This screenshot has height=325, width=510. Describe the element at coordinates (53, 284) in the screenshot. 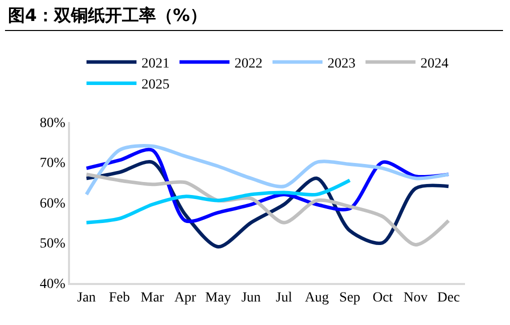

I see `y-tick-label: 40%` at that location.